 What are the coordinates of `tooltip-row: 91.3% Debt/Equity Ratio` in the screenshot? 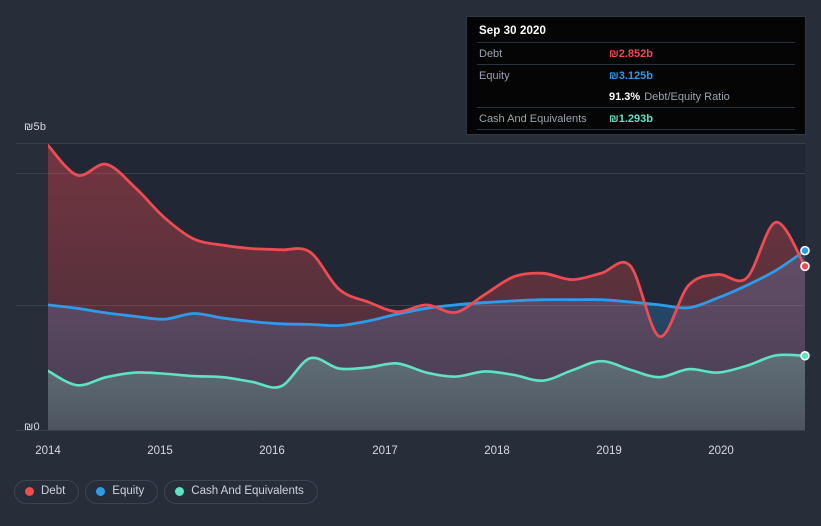 It's located at (636, 96).